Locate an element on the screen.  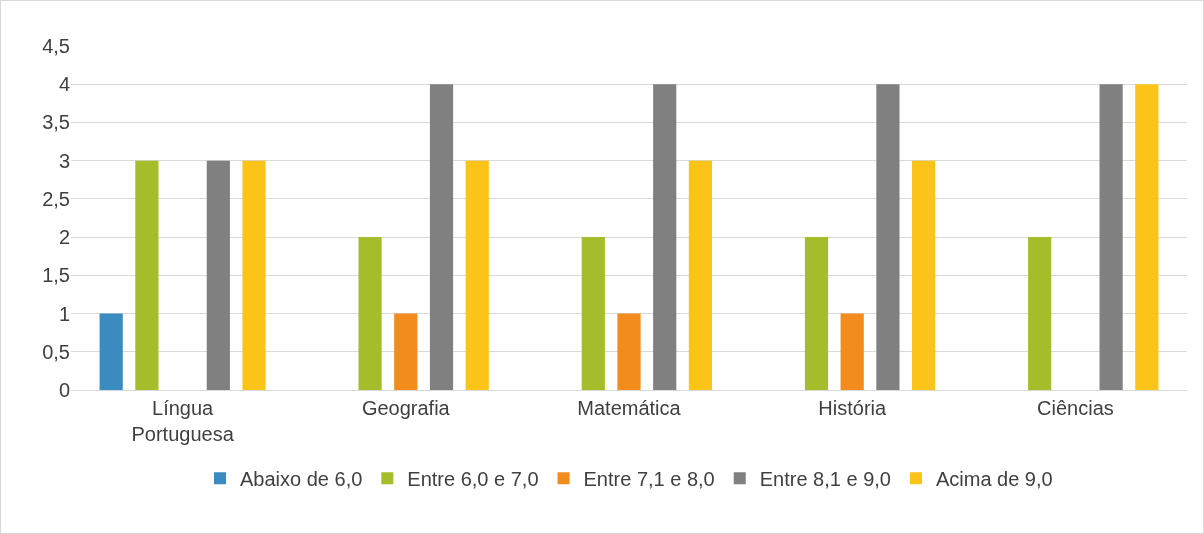
x-tick-label: Matemática is located at coordinates (629, 408).